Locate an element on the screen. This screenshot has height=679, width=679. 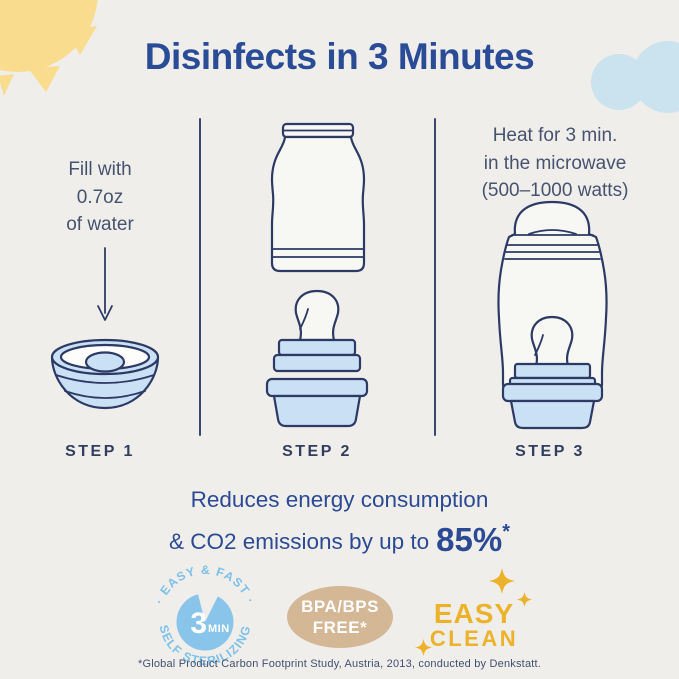
sun-icon is located at coordinates (49, 48).